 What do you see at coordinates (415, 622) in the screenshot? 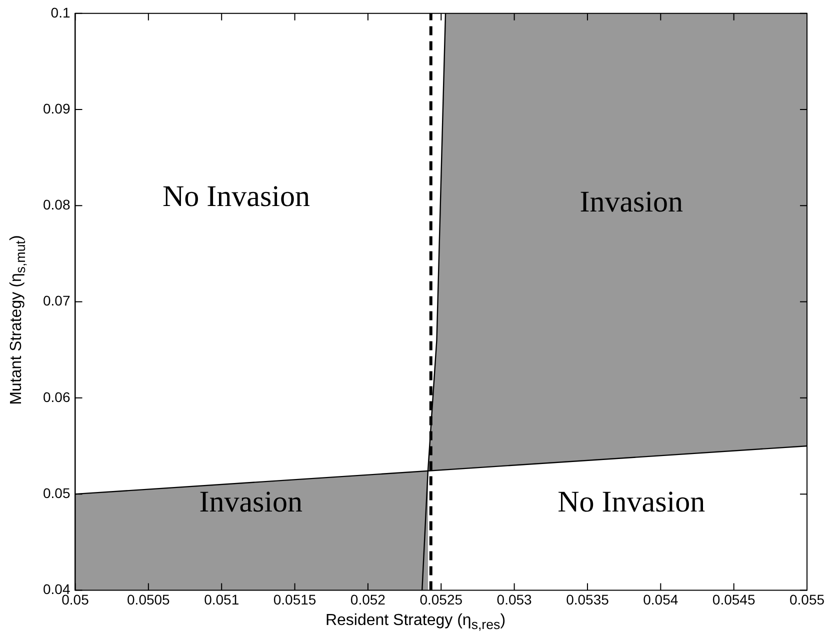
I see `x-axis-title: Resident Strategy (η$_{s,res}$)` at bounding box center [415, 622].